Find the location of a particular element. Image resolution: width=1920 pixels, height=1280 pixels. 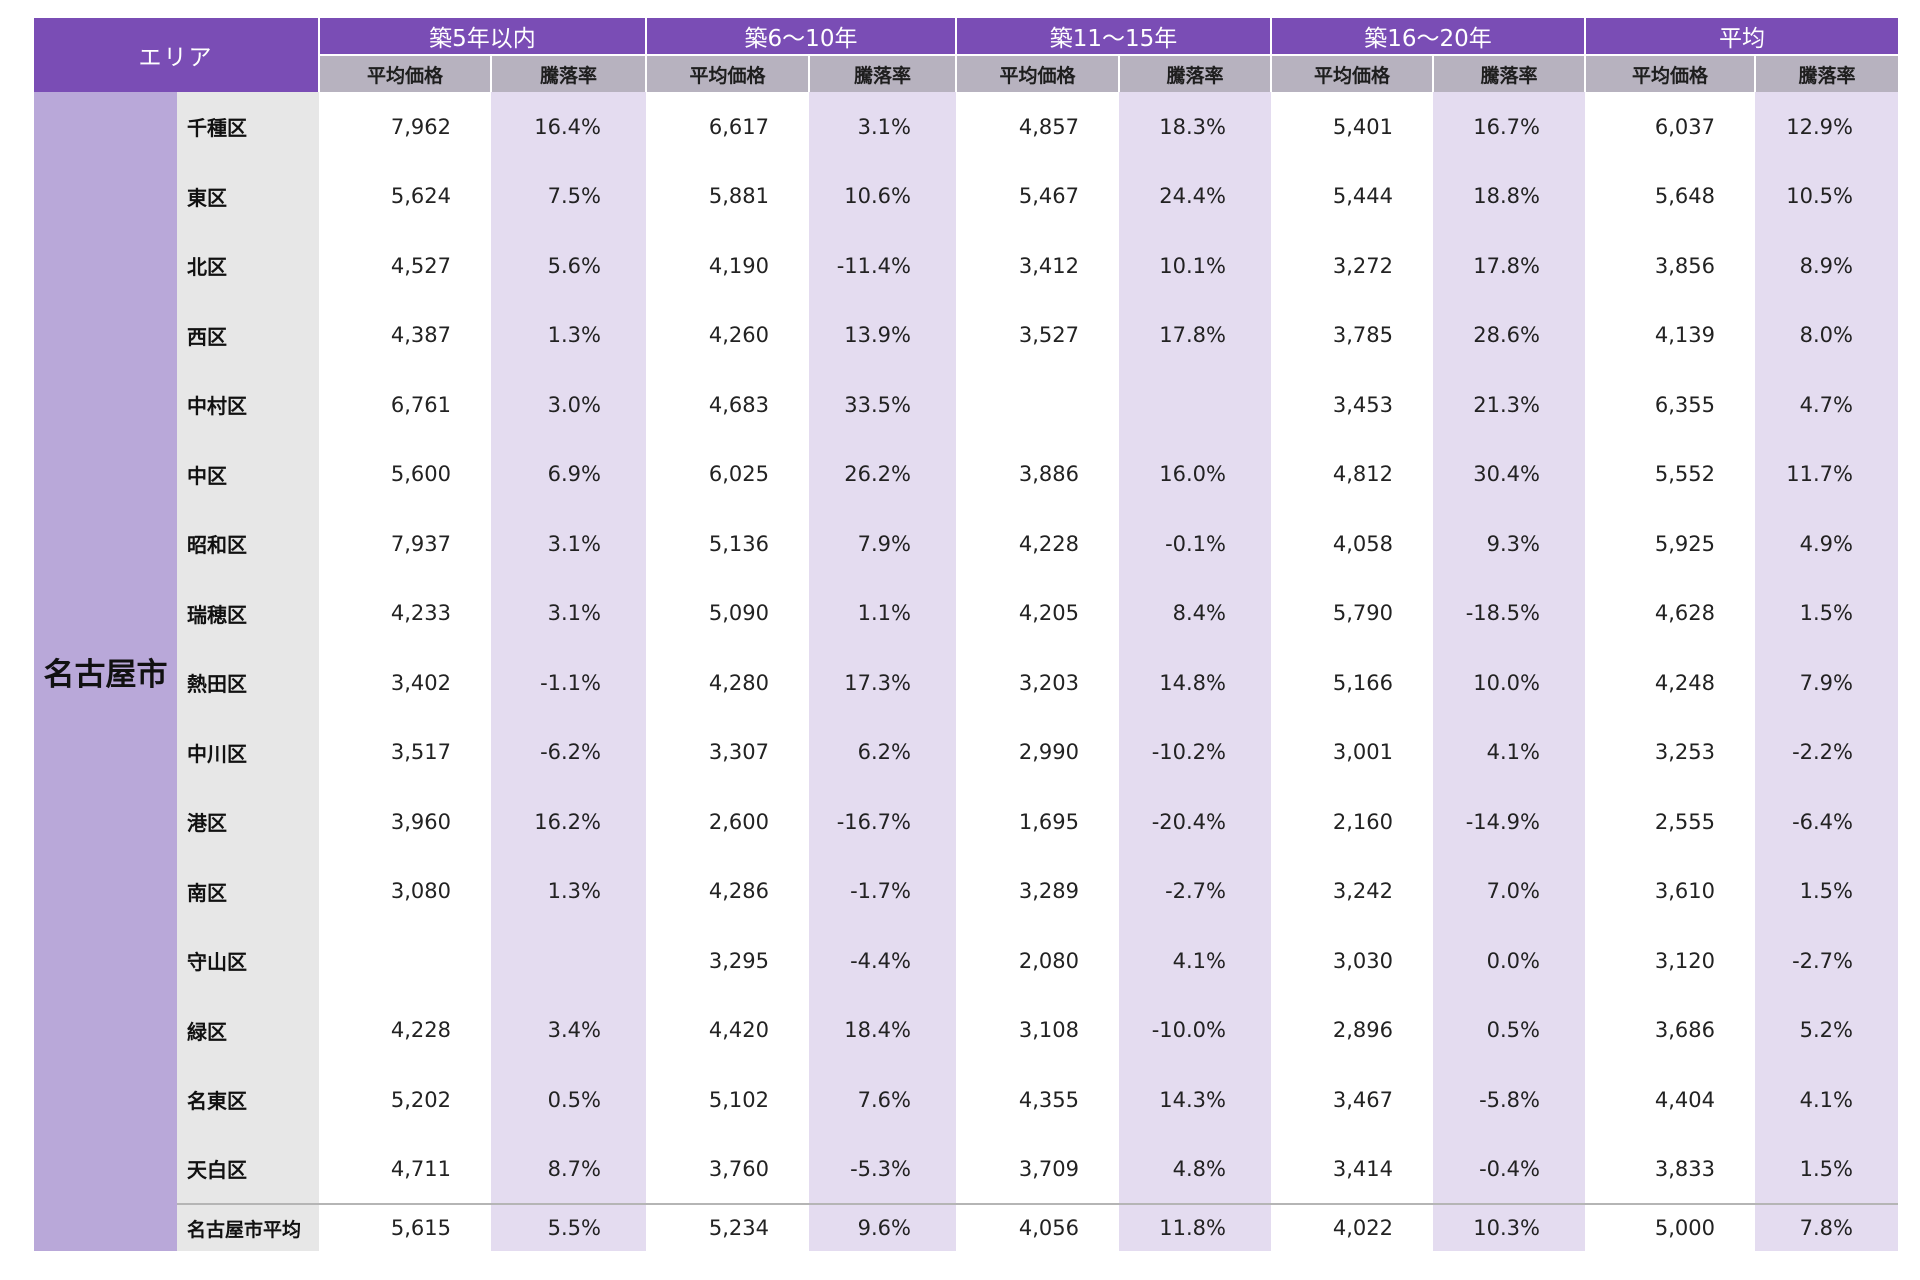

rate-cell: 1.3% is located at coordinates (568, 891).